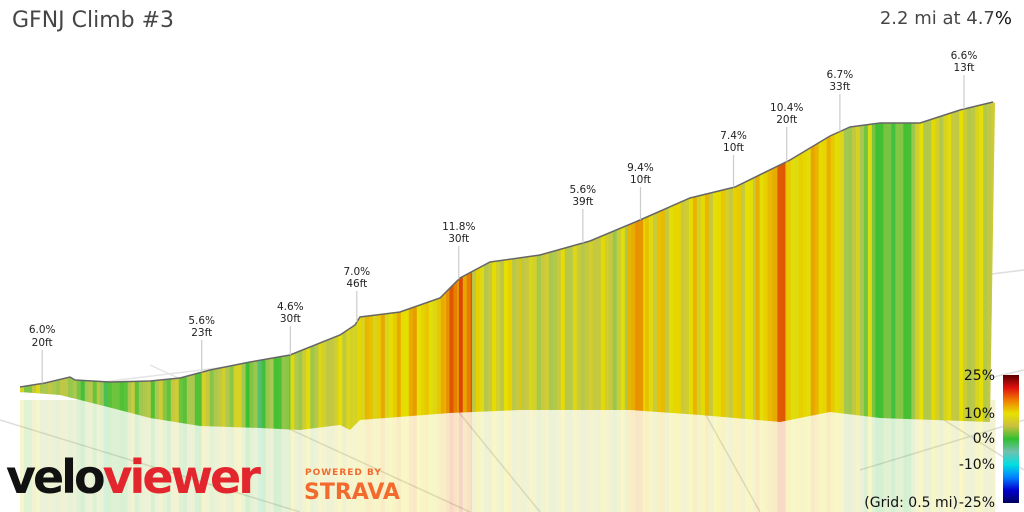 The height and width of the screenshot is (512, 1024). I want to click on annotation-gain: 20ft, so click(786, 120).